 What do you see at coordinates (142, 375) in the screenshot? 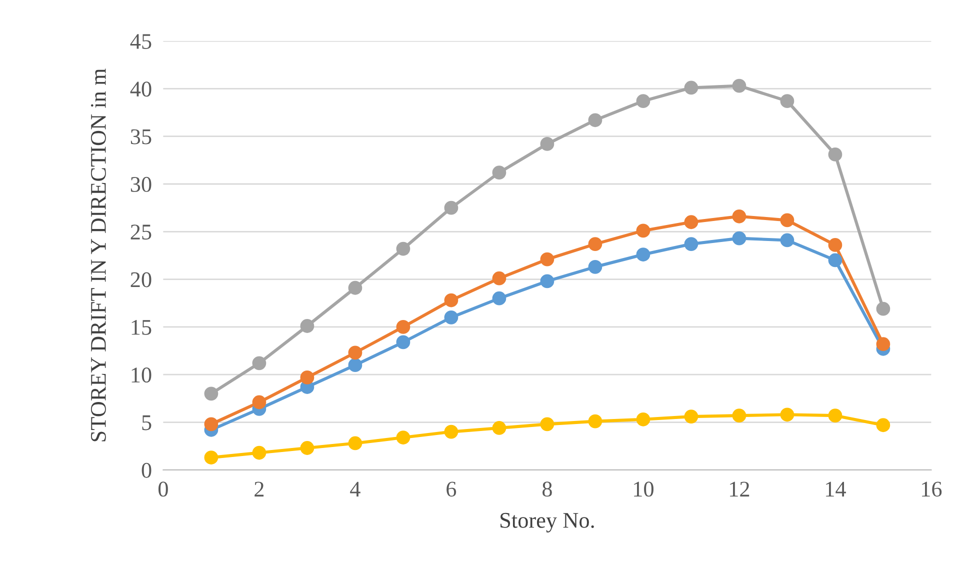
I see `y-tick-label: 10` at bounding box center [142, 375].